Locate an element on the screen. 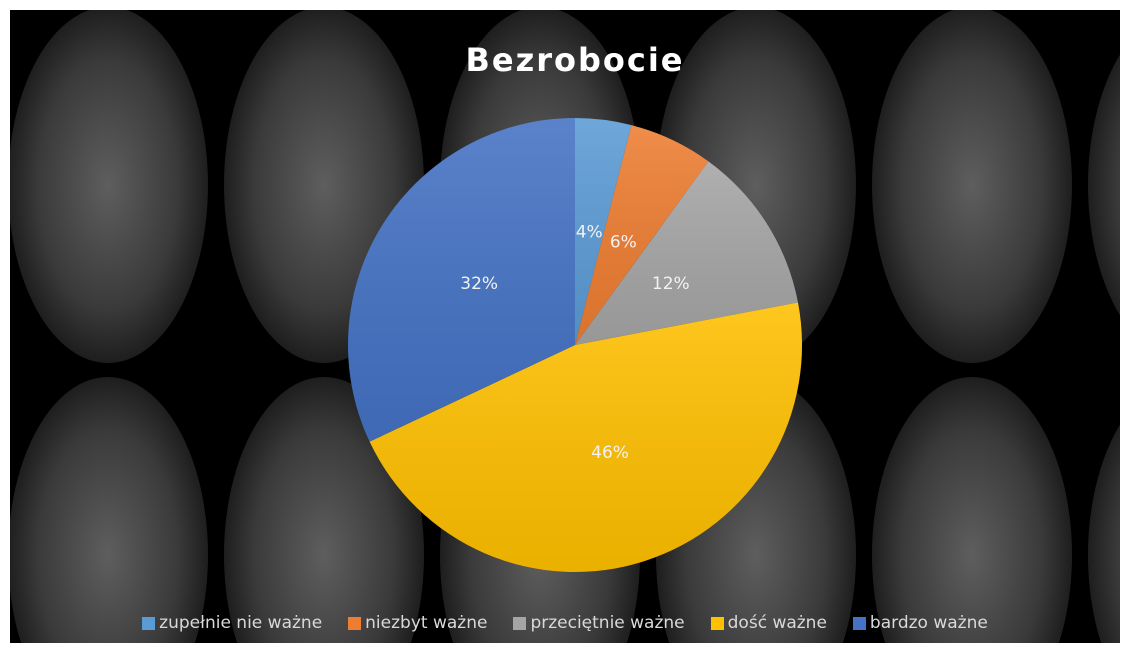 The image size is (1130, 653). legend-item: przeciętnie ważne is located at coordinates (599, 623).